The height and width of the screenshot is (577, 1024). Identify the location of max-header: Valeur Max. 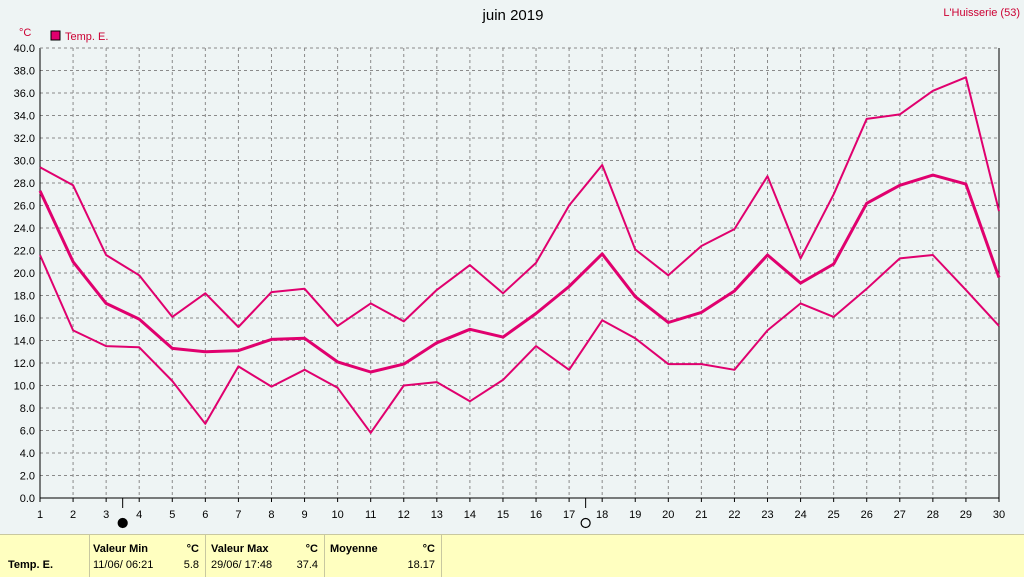
(240, 549).